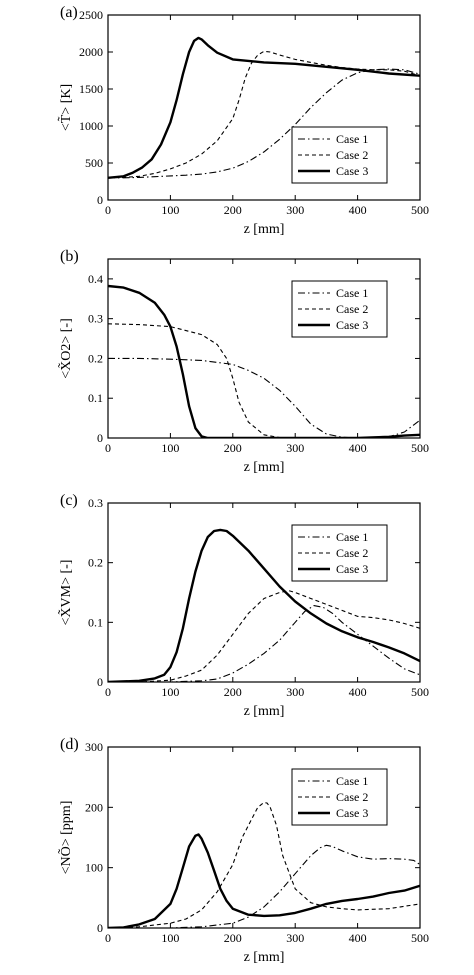 This screenshot has height=975, width=474. Describe the element at coordinates (69, 500) in the screenshot. I see `panel-label: (c)` at that location.